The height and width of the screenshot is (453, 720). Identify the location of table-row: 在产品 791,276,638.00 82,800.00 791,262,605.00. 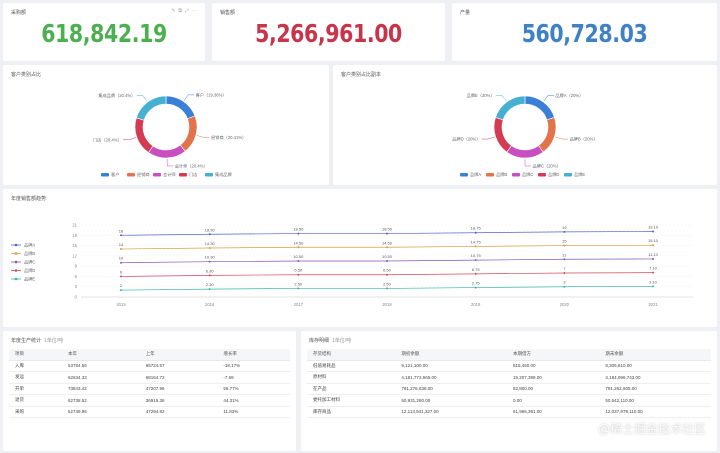
(509, 389).